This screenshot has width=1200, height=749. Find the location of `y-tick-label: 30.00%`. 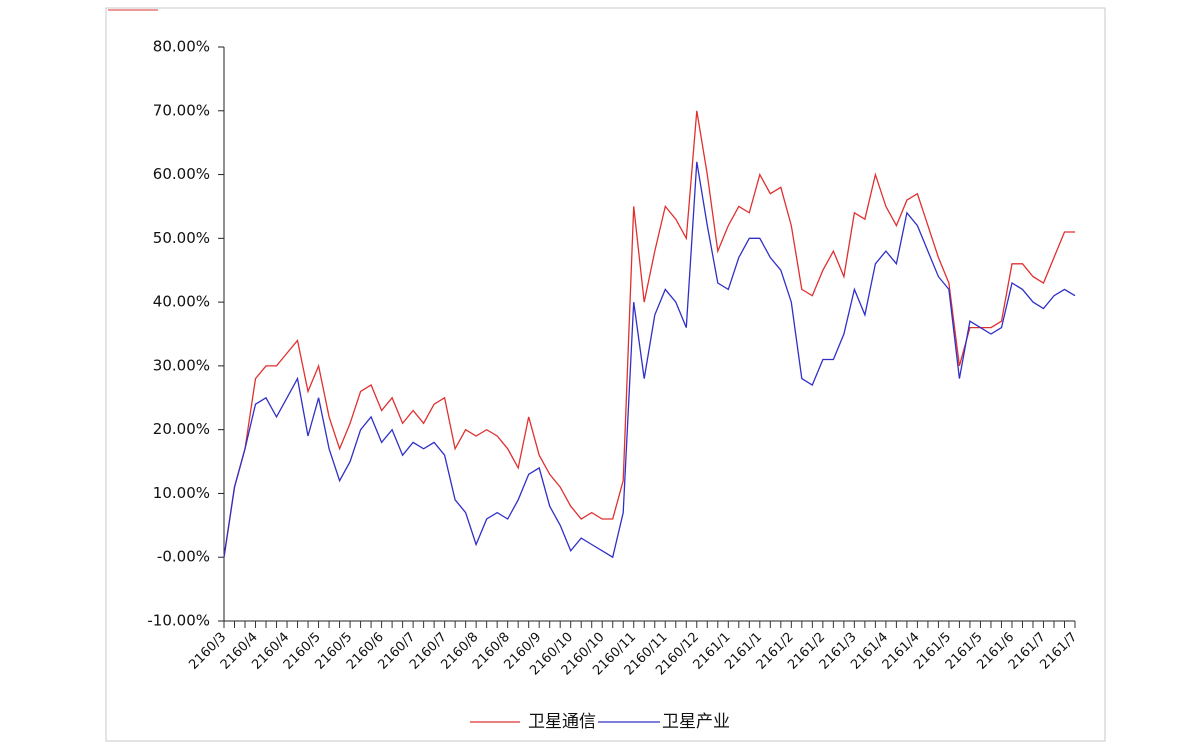

y-tick-label: 30.00% is located at coordinates (181, 365).